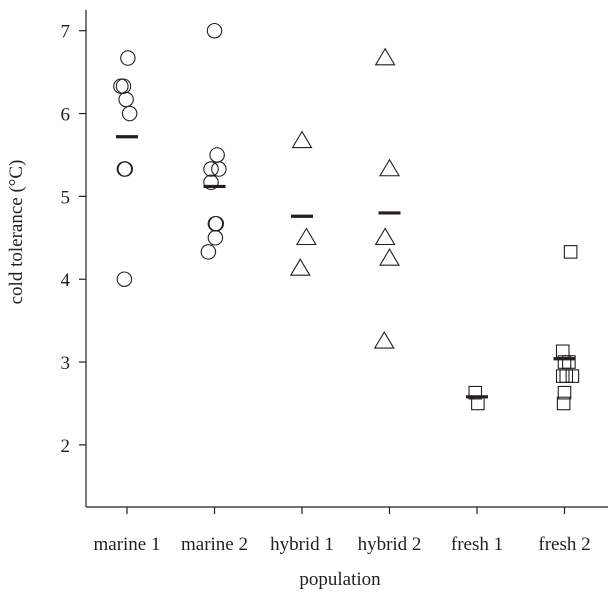 This screenshot has height=594, width=611. Describe the element at coordinates (477, 544) in the screenshot. I see `x-tick-label: fresh 1` at that location.